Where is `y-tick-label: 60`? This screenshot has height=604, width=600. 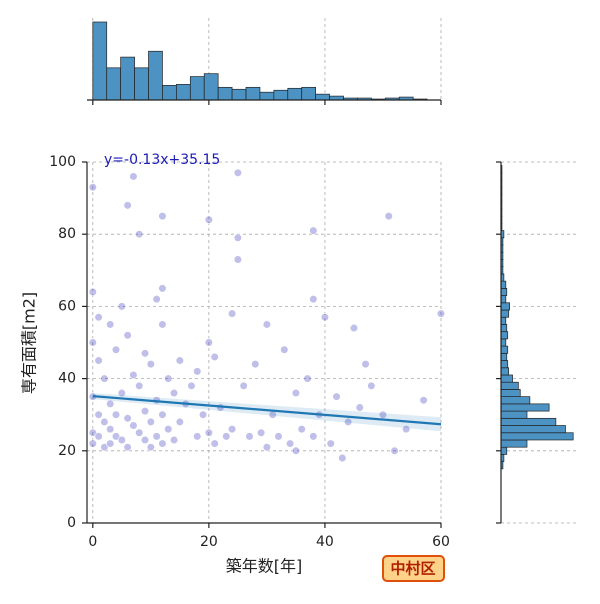
y-tick-label: 60 is located at coordinates (67, 306).